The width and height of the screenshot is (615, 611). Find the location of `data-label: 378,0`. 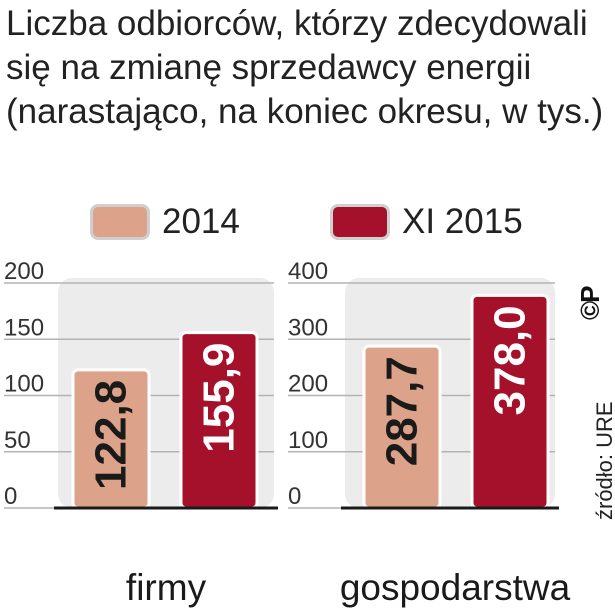

data-label: 378,0 is located at coordinates (510, 360).